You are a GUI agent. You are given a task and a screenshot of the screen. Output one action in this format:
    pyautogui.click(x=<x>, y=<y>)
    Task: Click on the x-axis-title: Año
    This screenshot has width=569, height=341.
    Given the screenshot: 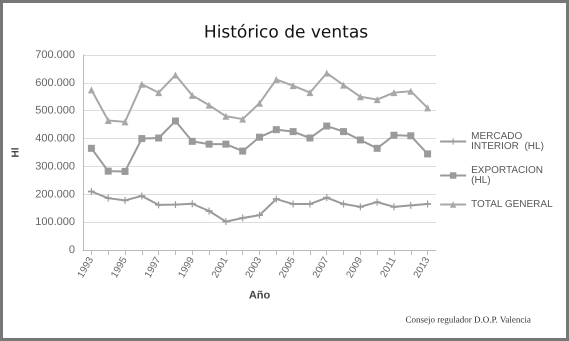 What is the action you would take?
    pyautogui.click(x=259, y=296)
    